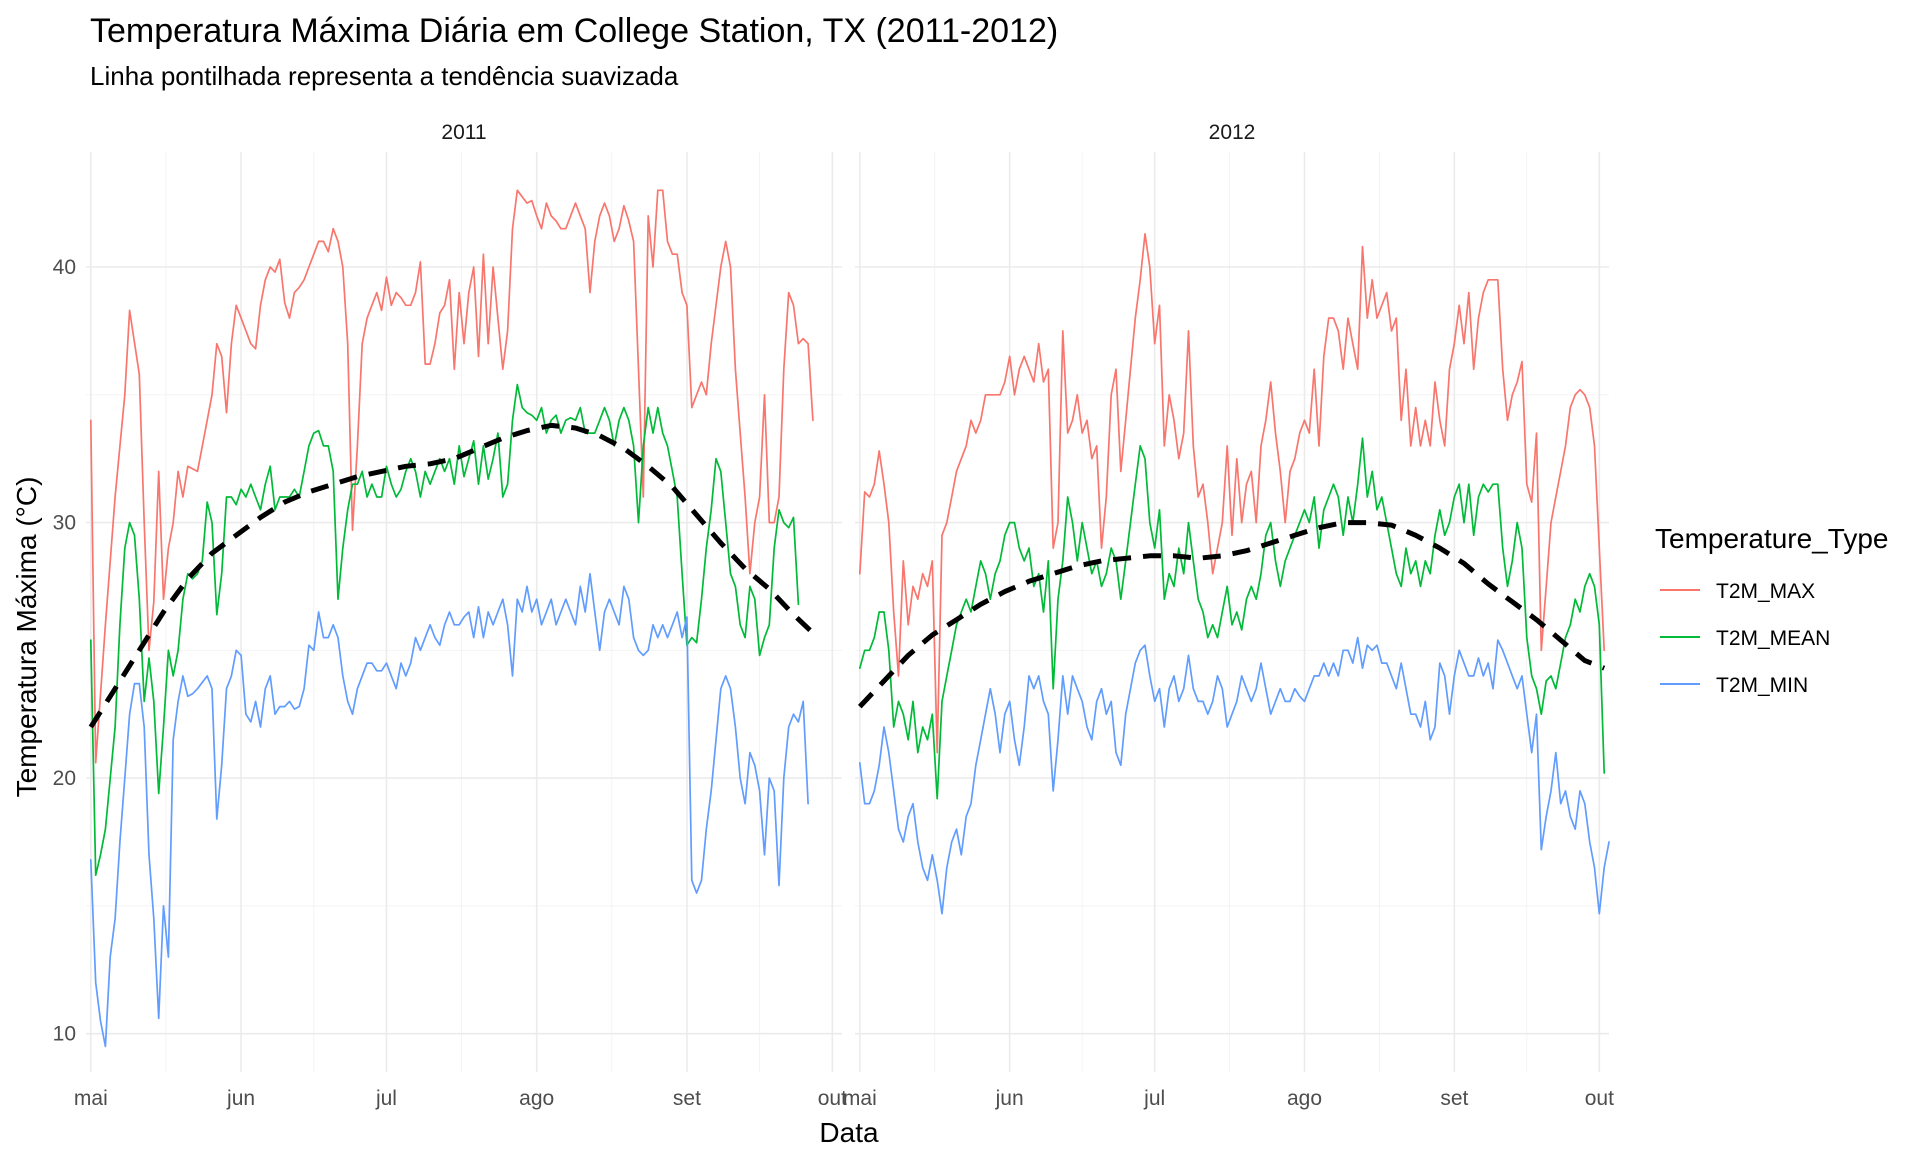 Image resolution: width=1920 pixels, height=1152 pixels. I want to click on series-trend-2012, so click(1231, 614).